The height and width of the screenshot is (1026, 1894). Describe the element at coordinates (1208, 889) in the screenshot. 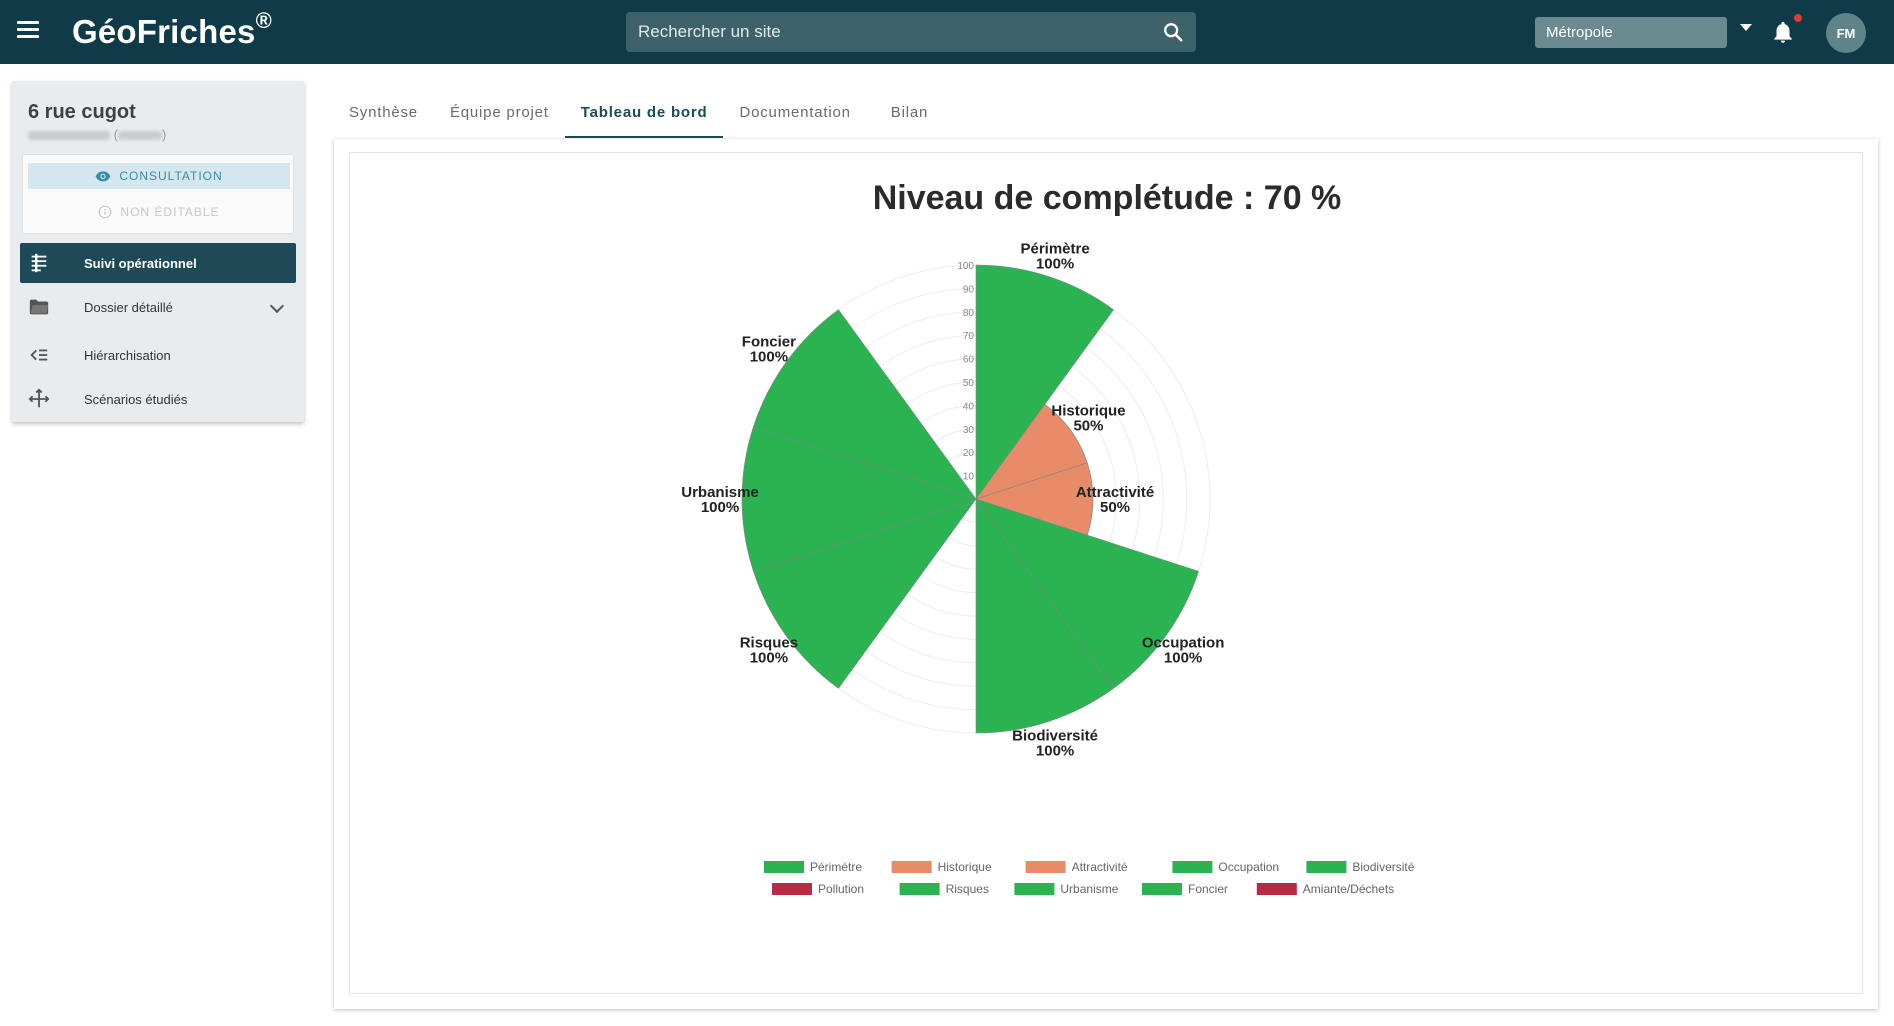

I see `legend-label: Foncier` at that location.